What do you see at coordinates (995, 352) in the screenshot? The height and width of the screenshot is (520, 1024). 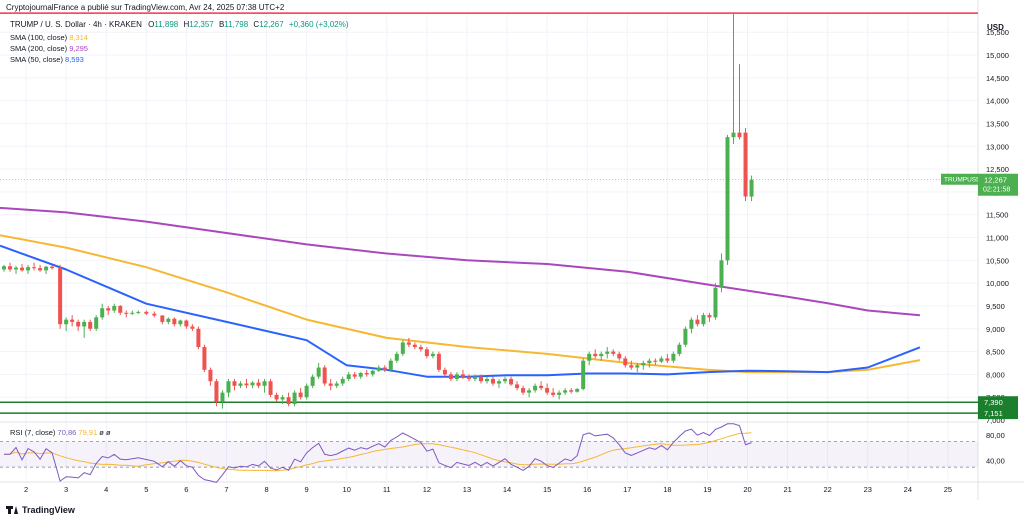 I see `y-tick-label: 8,500` at bounding box center [995, 352].